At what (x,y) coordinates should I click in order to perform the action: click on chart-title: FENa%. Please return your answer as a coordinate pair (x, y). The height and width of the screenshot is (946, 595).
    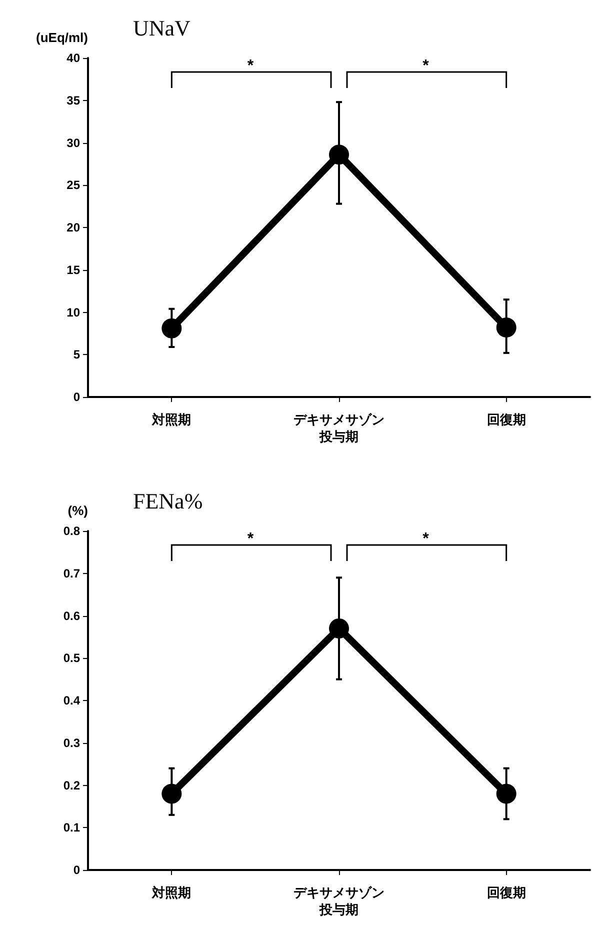
    Looking at the image, I should click on (168, 501).